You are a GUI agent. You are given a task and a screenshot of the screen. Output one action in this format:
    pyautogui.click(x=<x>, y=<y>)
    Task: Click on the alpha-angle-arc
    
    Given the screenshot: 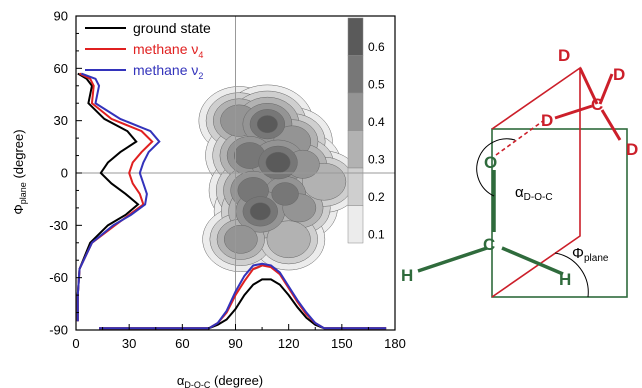 What is the action you would take?
    pyautogui.click(x=496, y=167)
    